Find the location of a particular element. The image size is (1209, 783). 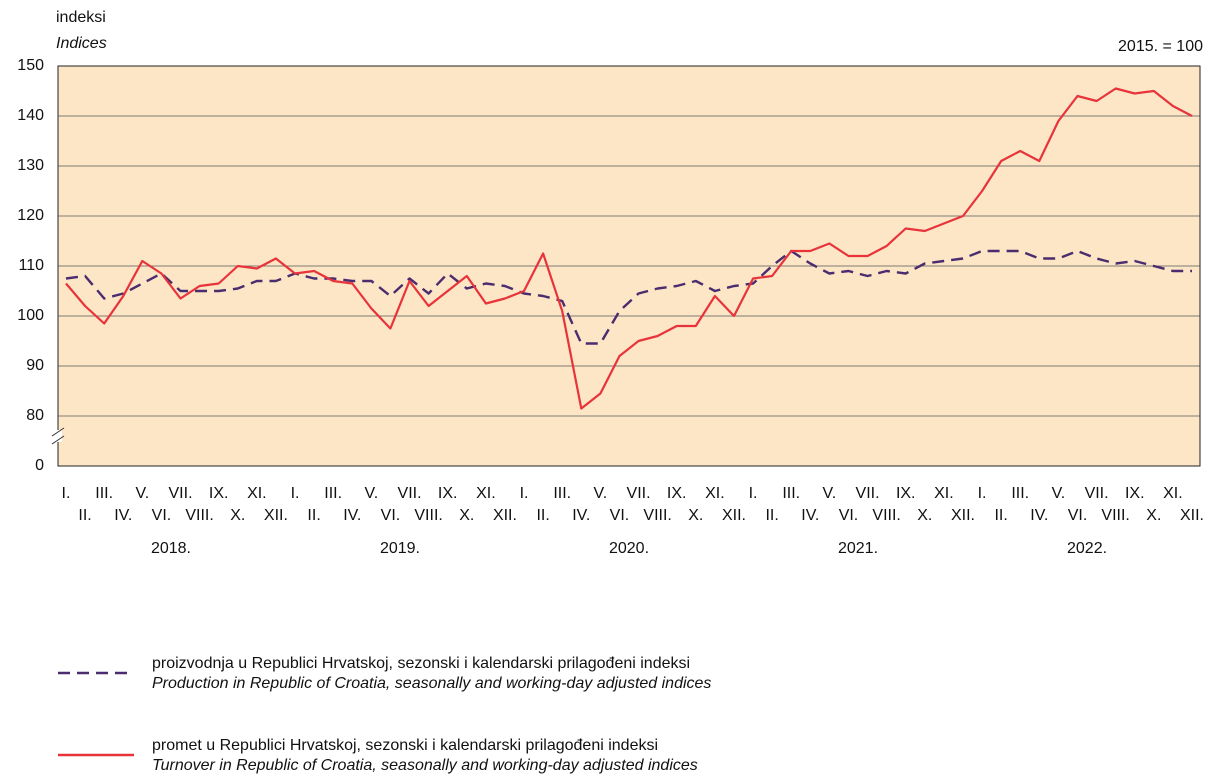

y-unit-label: indeksi is located at coordinates (81, 17).